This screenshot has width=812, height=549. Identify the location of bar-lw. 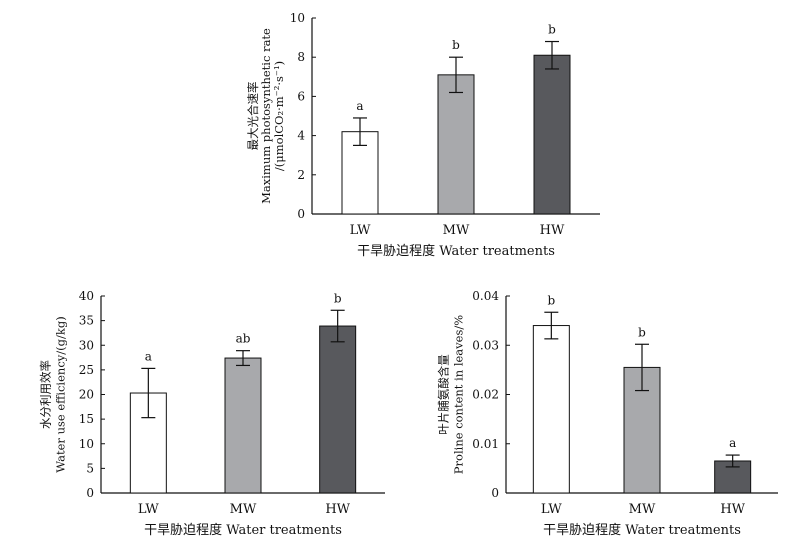
(551, 409).